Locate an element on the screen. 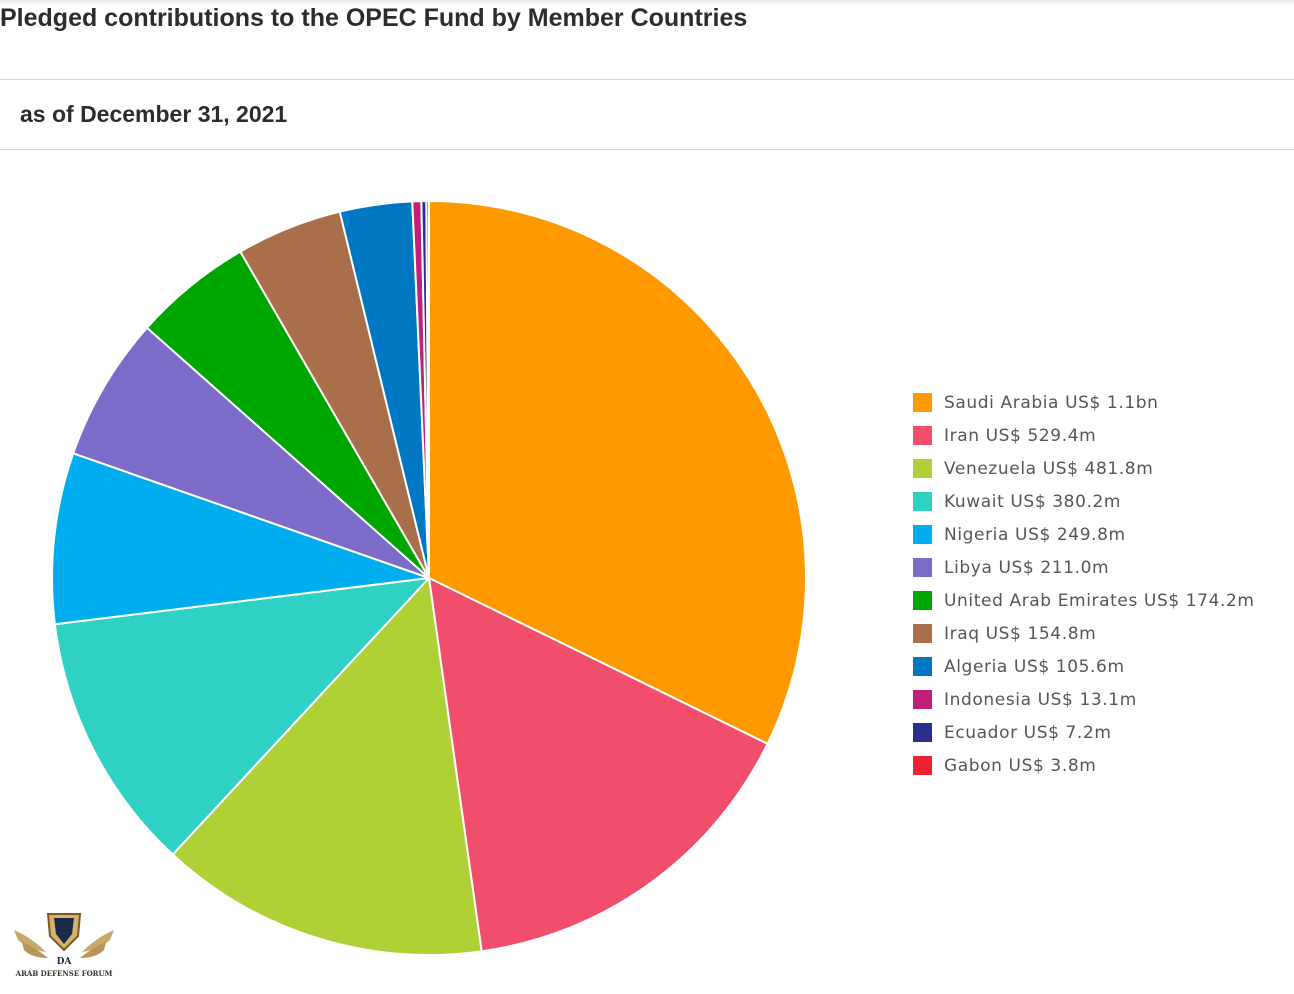 Image resolution: width=1294 pixels, height=994 pixels. legend-label: United Arab Emirates US$ 174.2m is located at coordinates (1099, 600).